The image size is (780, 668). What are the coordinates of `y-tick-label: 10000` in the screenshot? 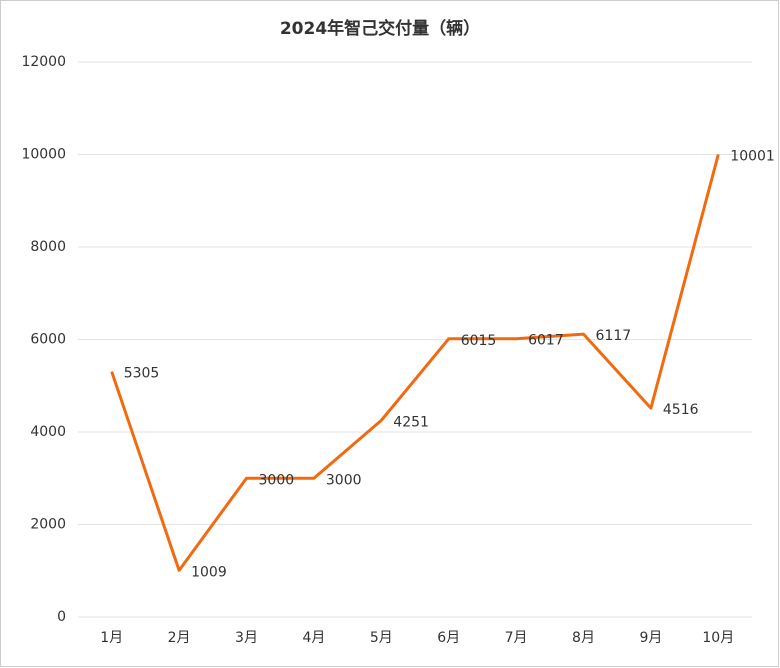 It's located at (43, 155).